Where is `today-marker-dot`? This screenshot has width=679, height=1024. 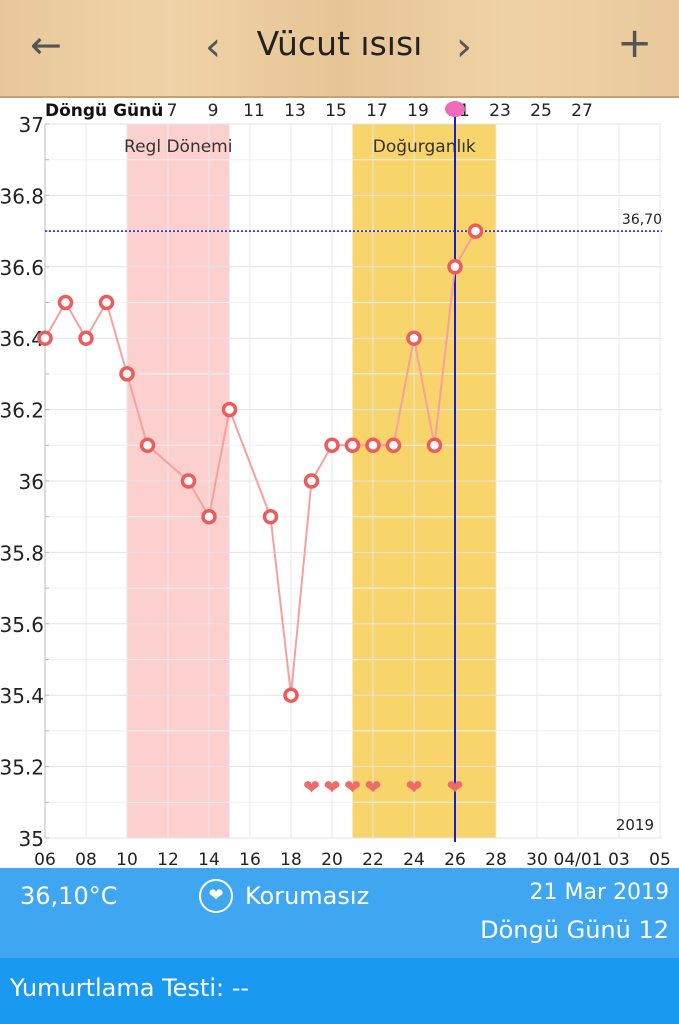 today-marker-dot is located at coordinates (455, 109).